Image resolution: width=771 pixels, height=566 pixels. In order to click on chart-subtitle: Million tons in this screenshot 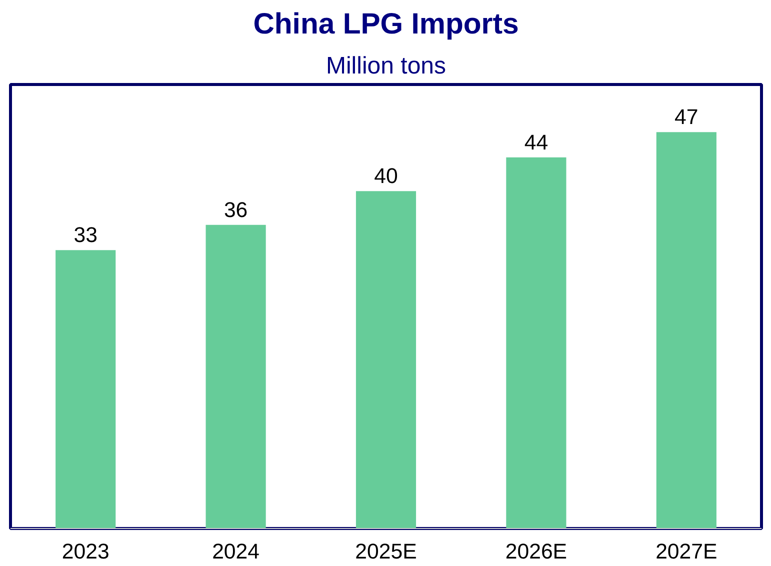, I will do `click(386, 66)`.